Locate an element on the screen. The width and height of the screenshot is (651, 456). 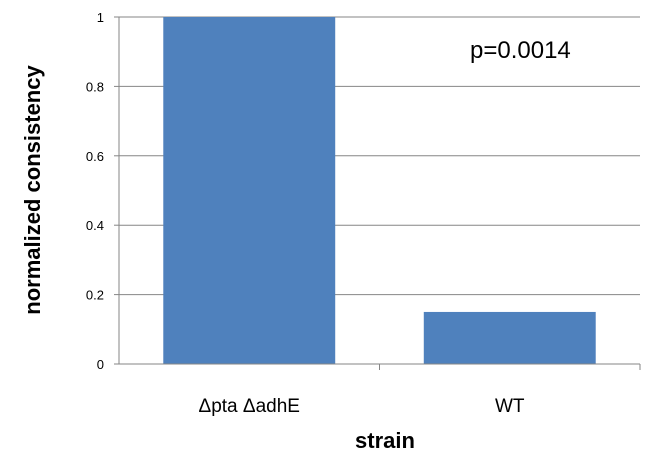
y-tick-label: 0.4 is located at coordinates (95, 225).